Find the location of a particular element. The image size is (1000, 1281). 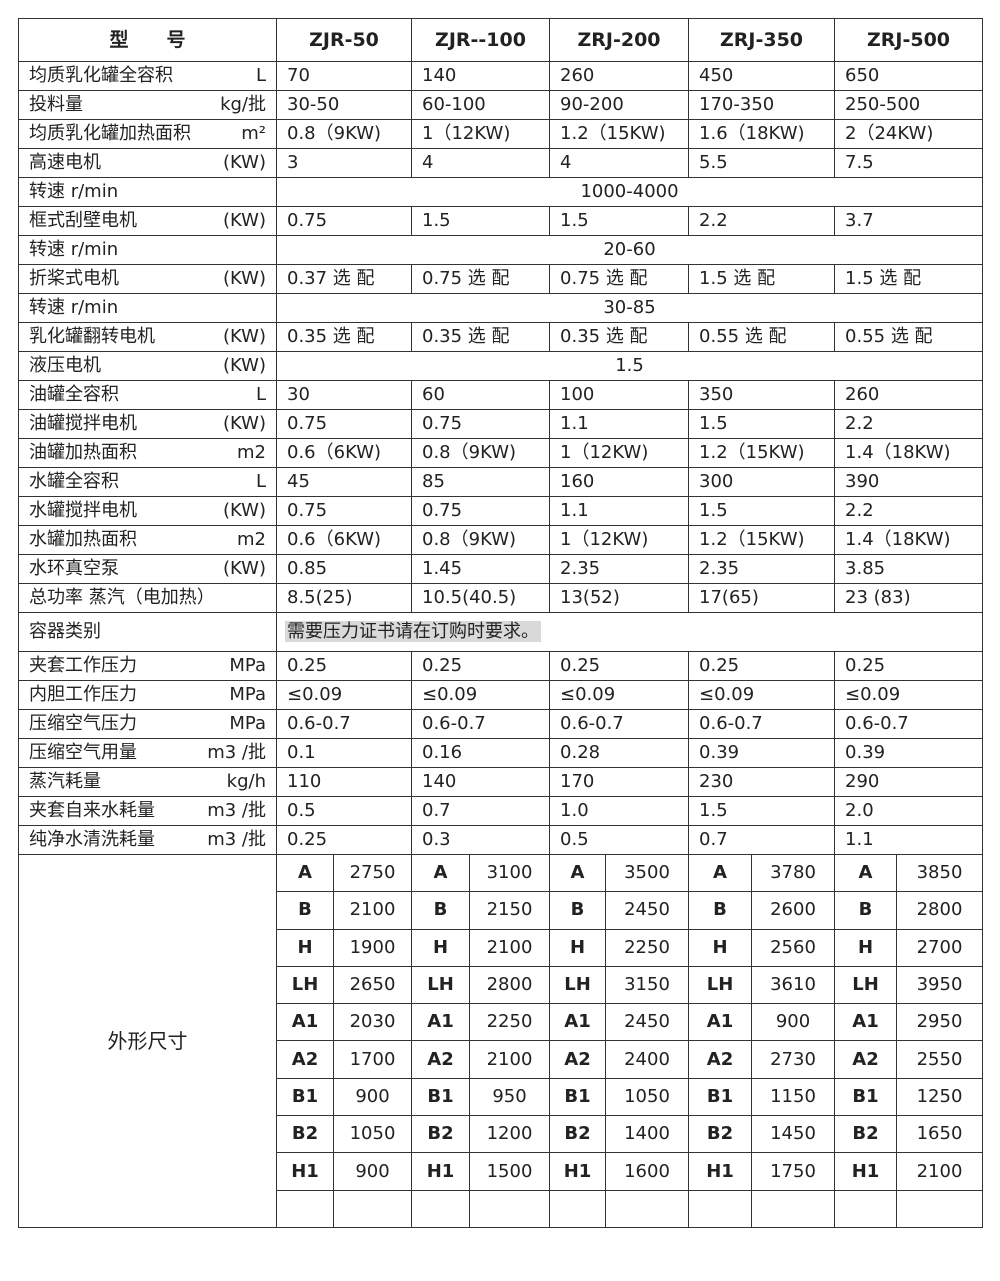

dimension-value: 2560 is located at coordinates (793, 947).